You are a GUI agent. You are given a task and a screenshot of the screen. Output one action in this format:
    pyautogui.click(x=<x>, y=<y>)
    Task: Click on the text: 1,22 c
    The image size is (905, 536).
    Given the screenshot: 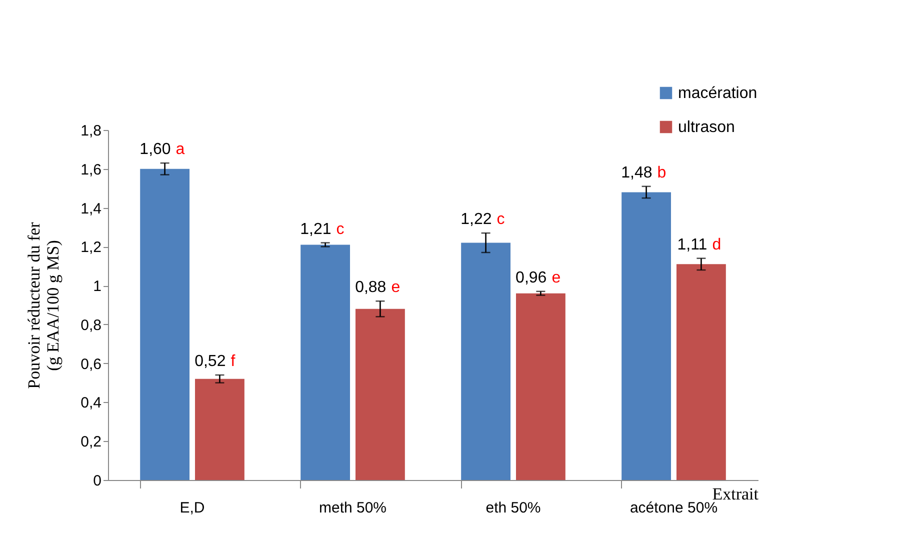 What is the action you would take?
    pyautogui.click(x=482, y=219)
    